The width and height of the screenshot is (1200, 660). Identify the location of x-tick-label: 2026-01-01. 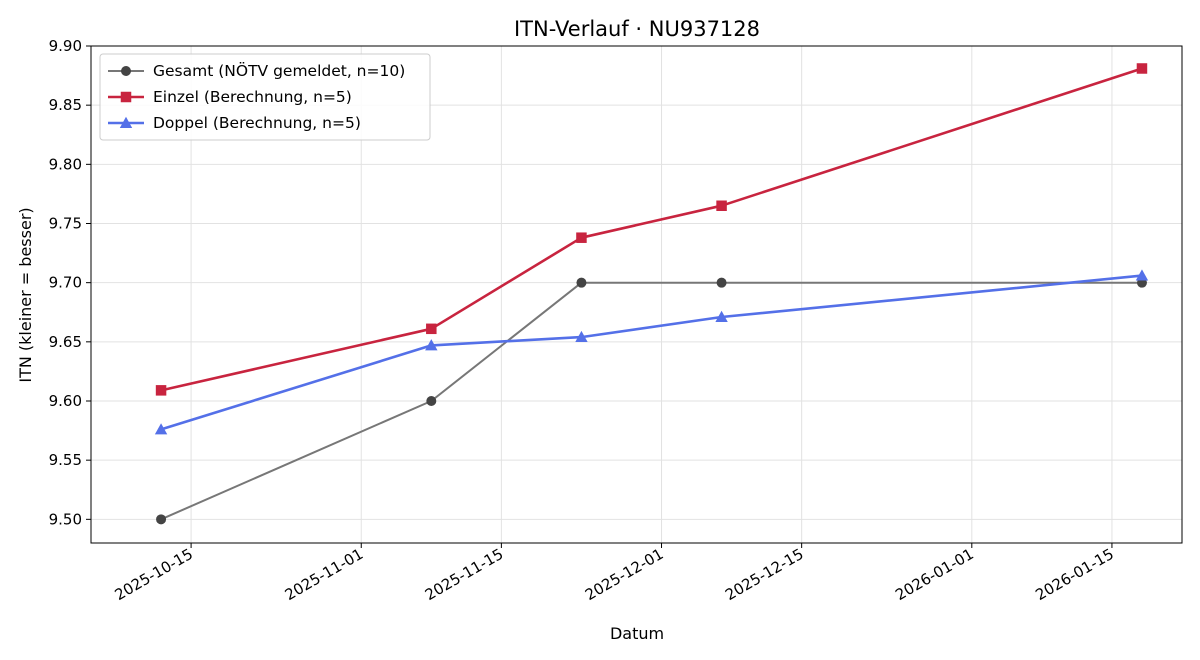
(934, 574).